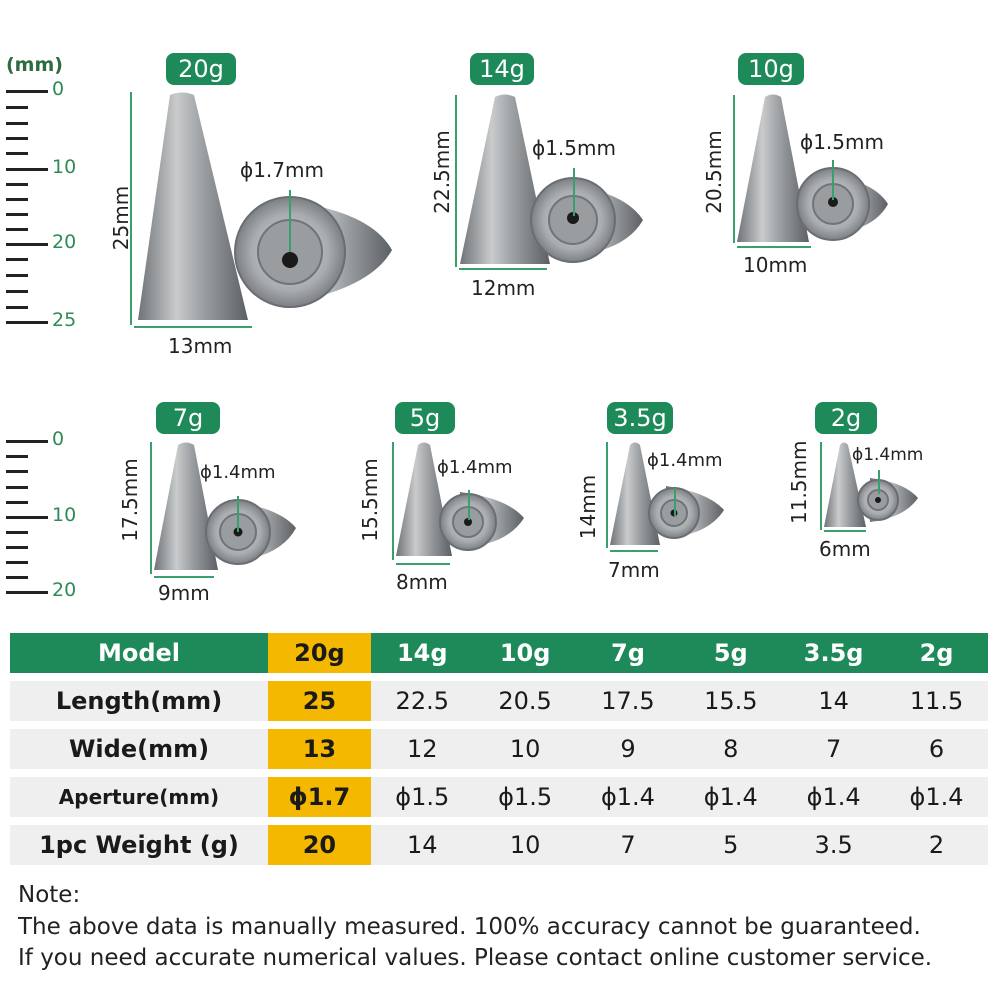 The image size is (1000, 1000). I want to click on header-cell: 10g, so click(525, 653).